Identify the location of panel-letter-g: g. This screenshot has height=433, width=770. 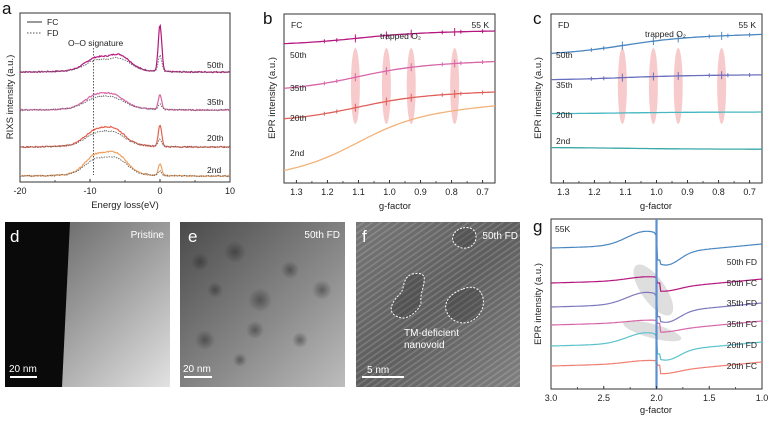
(537, 226).